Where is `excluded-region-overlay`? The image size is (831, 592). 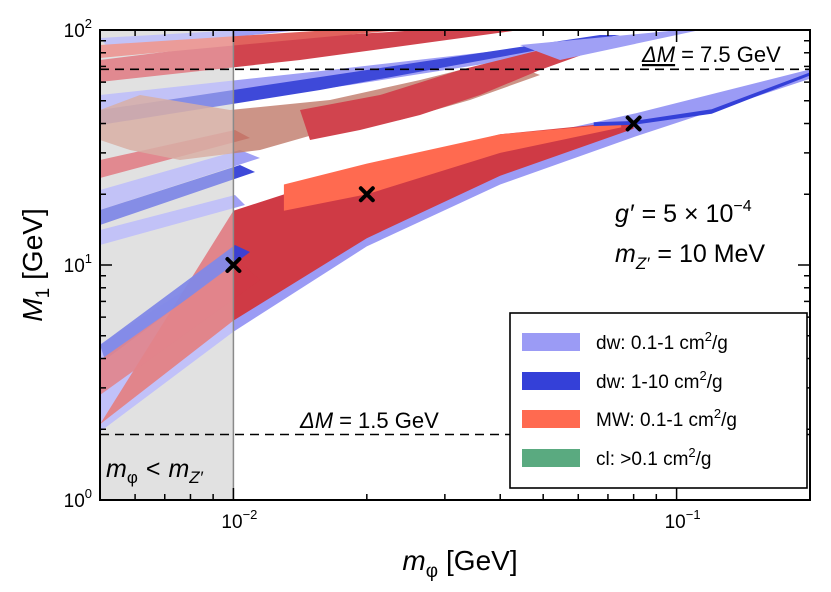
excluded-region-overlay is located at coordinates (167, 265).